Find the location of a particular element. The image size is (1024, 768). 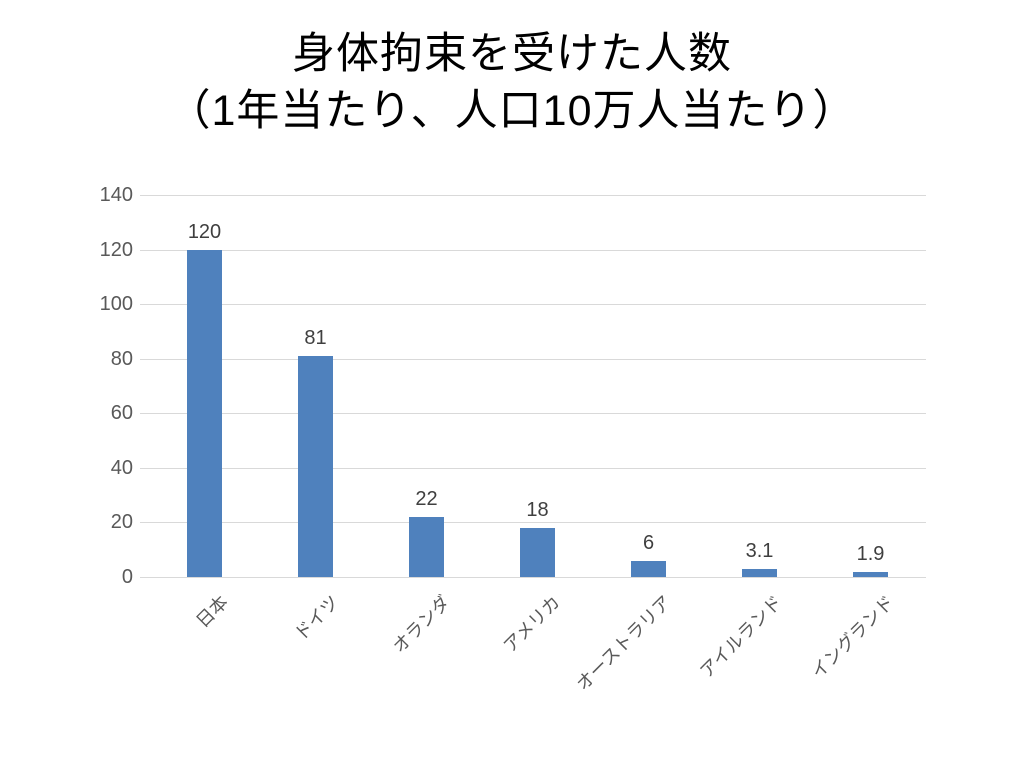

bar-アイルランド is located at coordinates (759, 572).